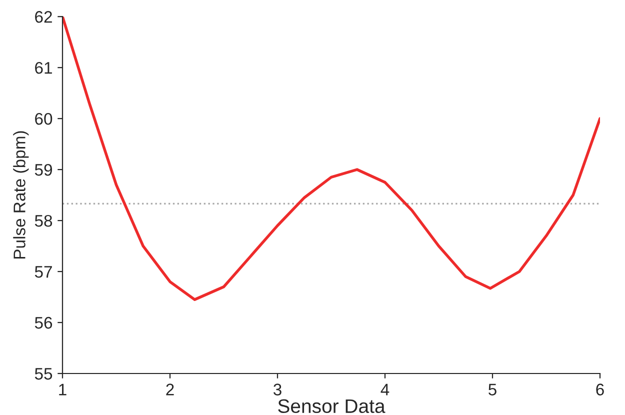 Image resolution: width=625 pixels, height=415 pixels. What do you see at coordinates (43, 118) in the screenshot?
I see `y-tick-label: 60` at bounding box center [43, 118].